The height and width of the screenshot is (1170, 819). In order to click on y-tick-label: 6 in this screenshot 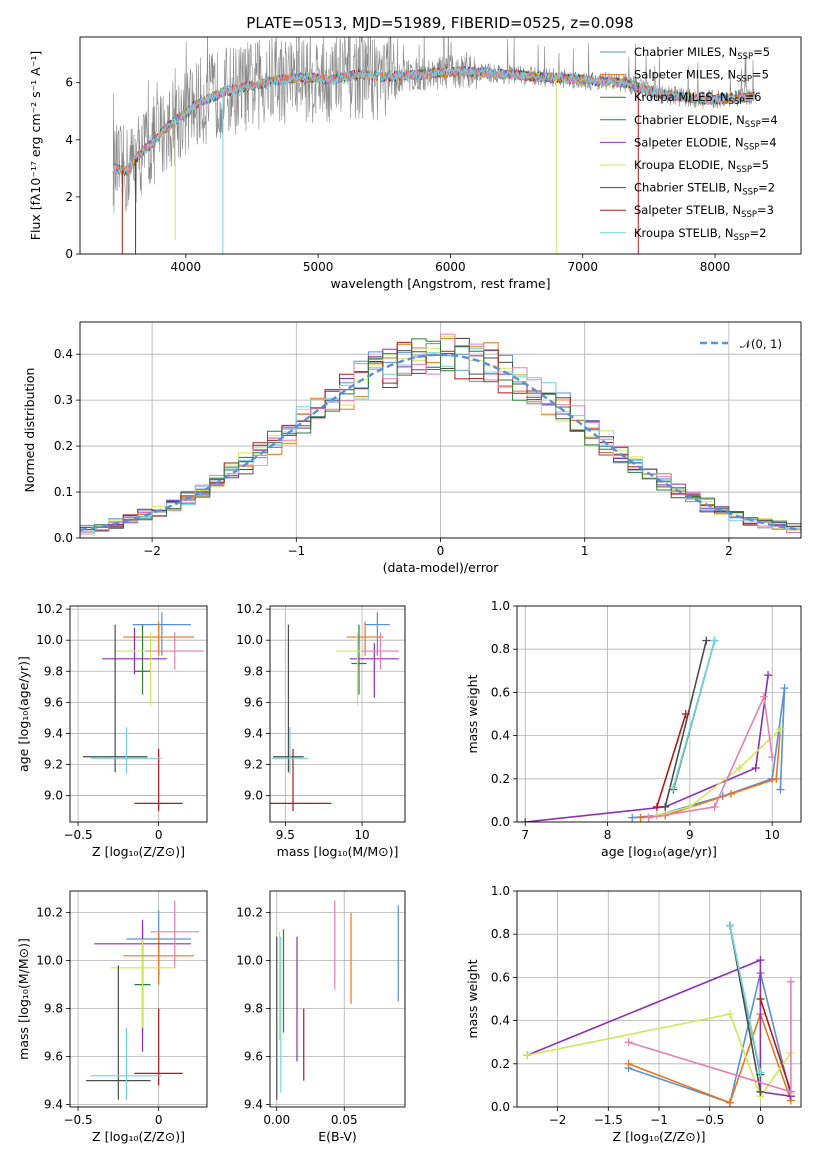, I will do `click(69, 83)`.